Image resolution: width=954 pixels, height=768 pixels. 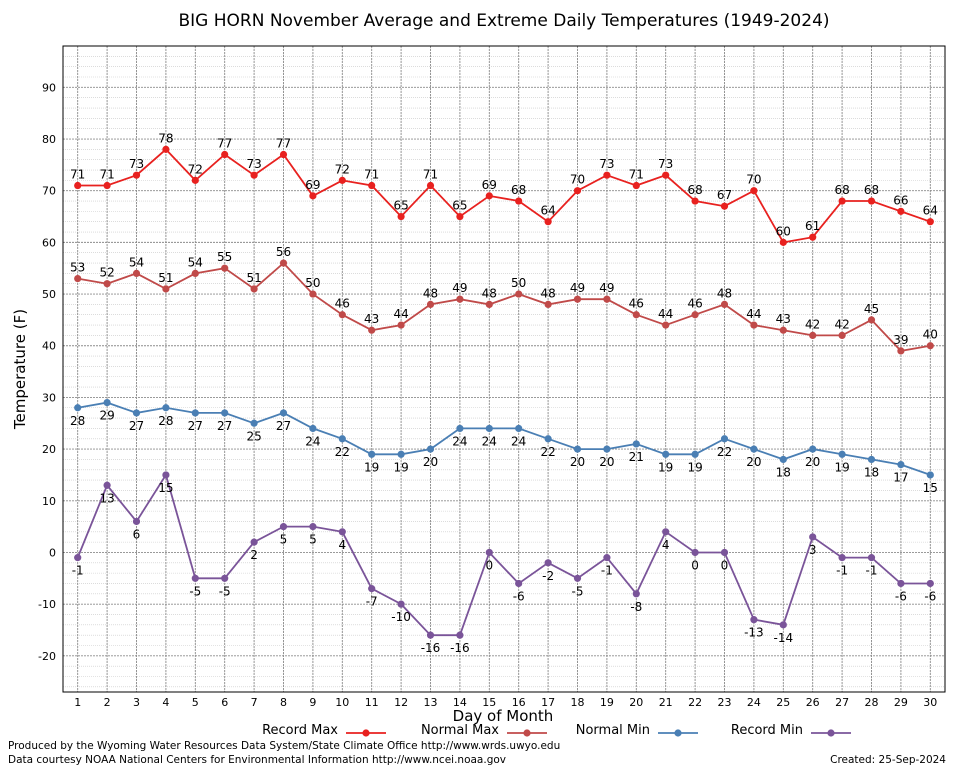 I want to click on x-tick-label: 2, so click(x=107, y=702).